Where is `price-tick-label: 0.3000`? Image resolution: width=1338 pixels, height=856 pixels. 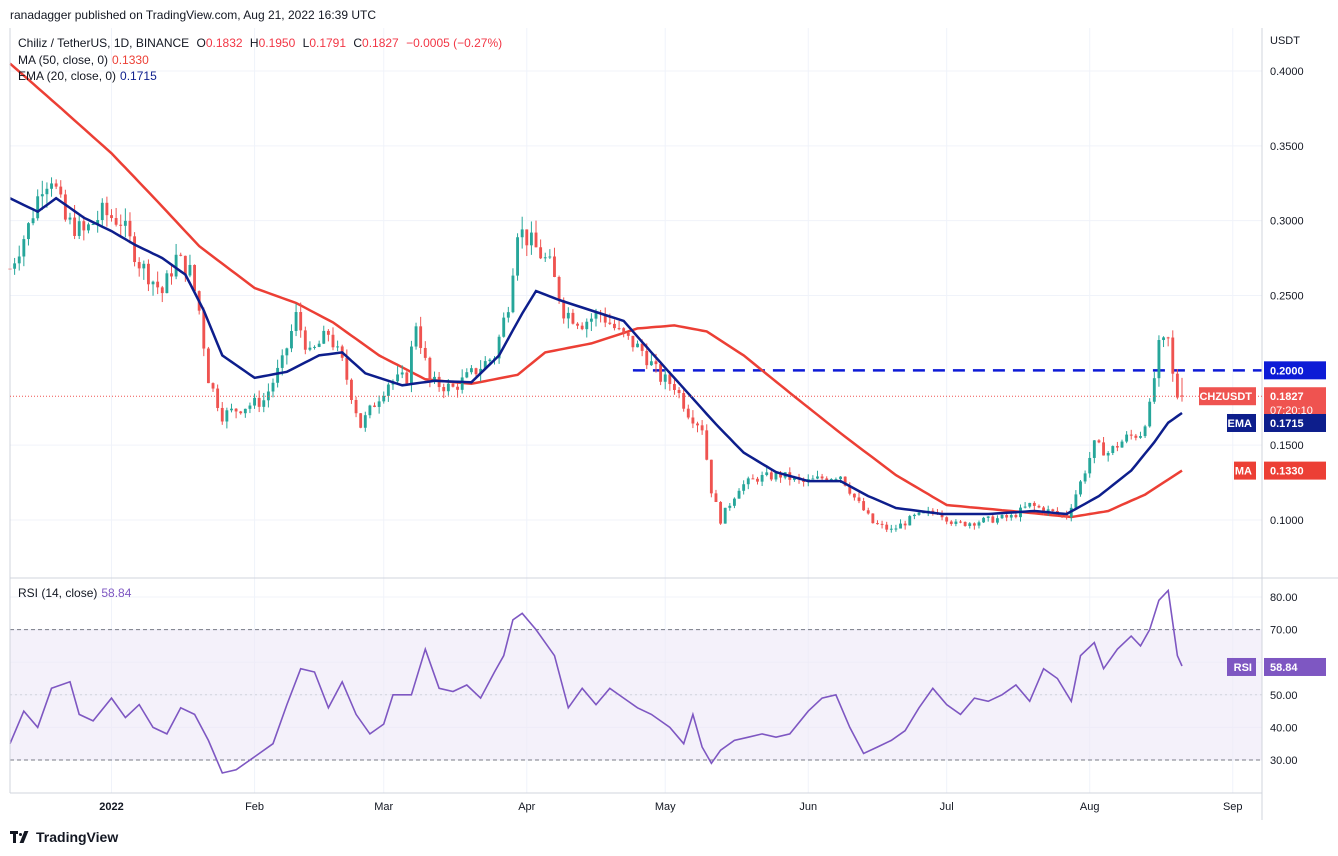 price-tick-label: 0.3000 is located at coordinates (1287, 222).